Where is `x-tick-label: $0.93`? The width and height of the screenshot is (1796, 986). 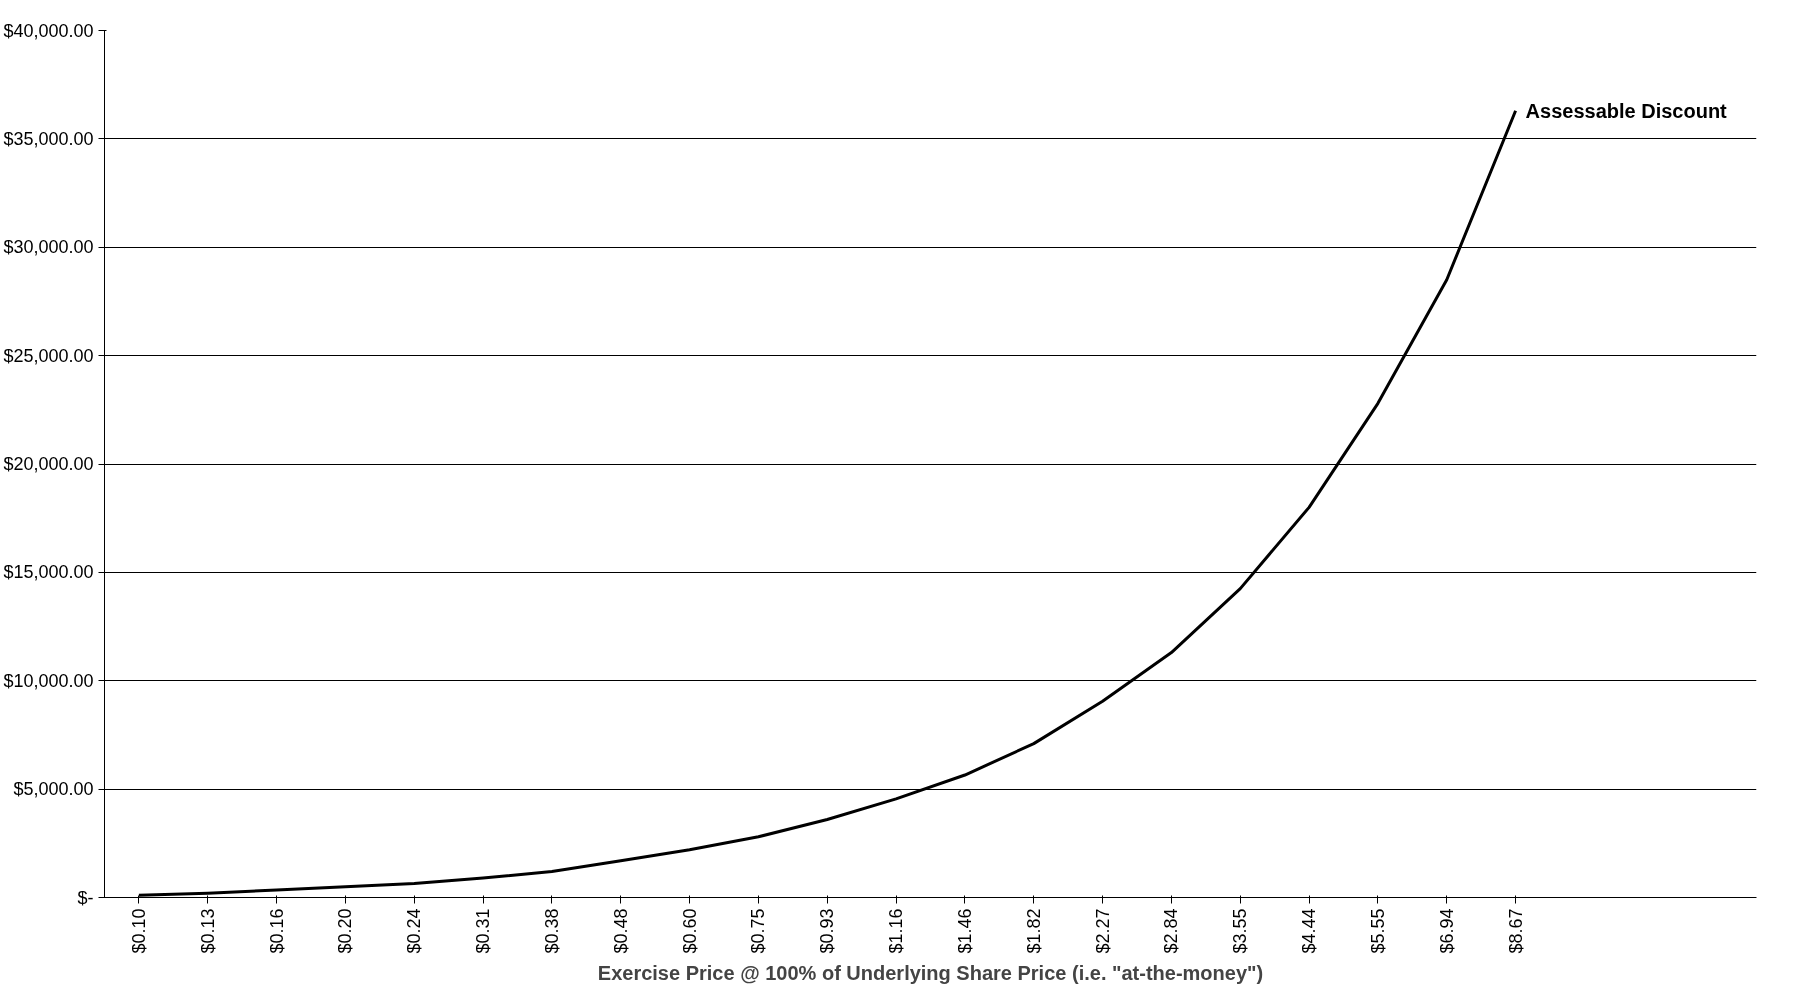 x-tick-label: $0.93 is located at coordinates (827, 931).